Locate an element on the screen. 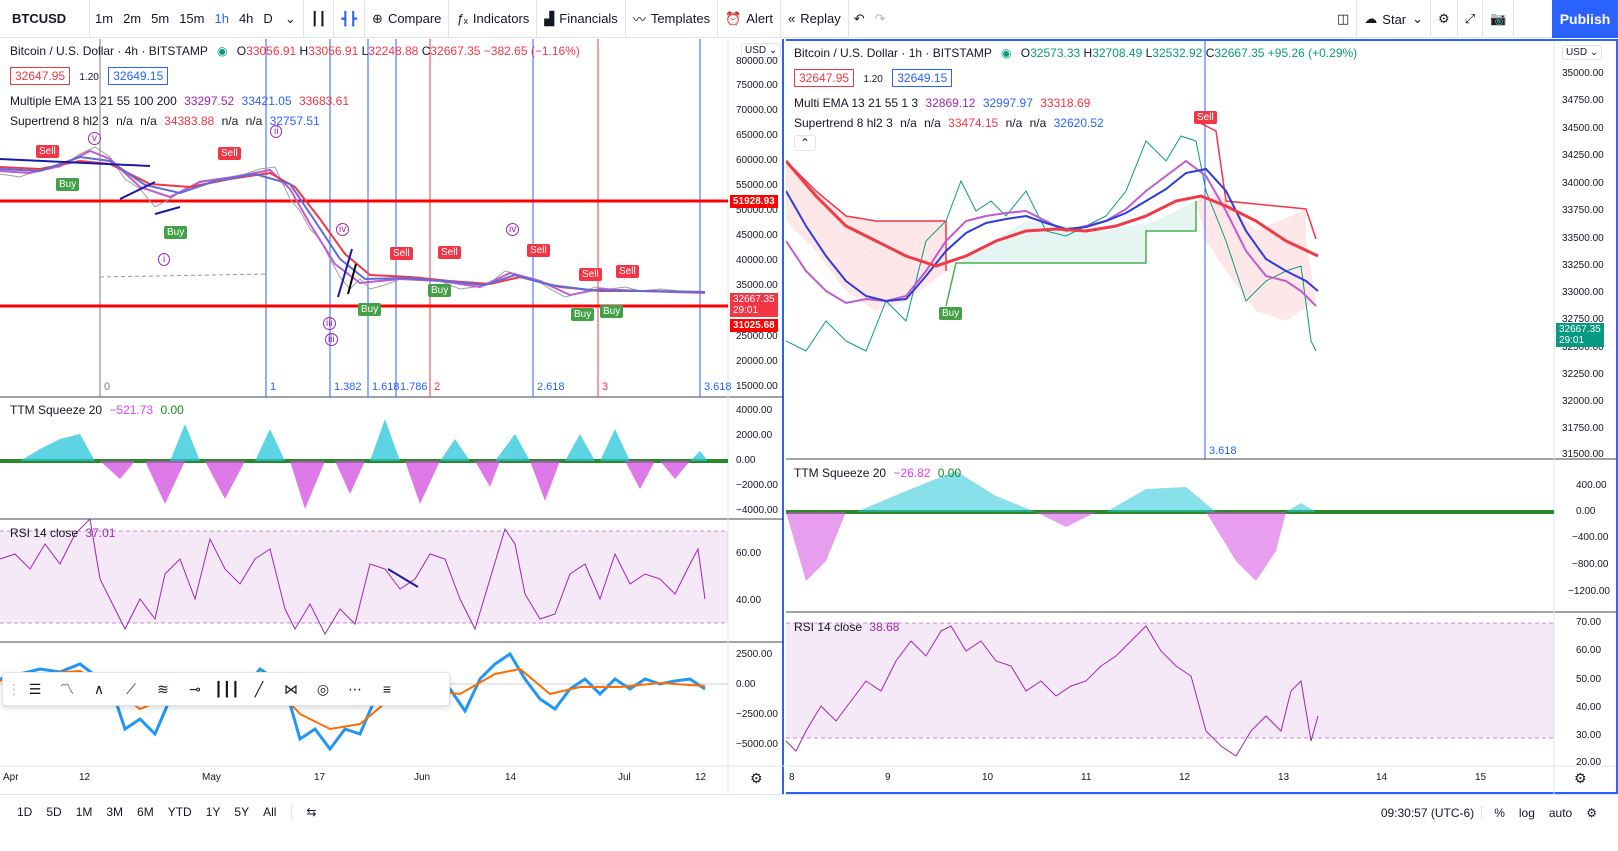  collapse-legend-button: ⌃ is located at coordinates (805, 143).